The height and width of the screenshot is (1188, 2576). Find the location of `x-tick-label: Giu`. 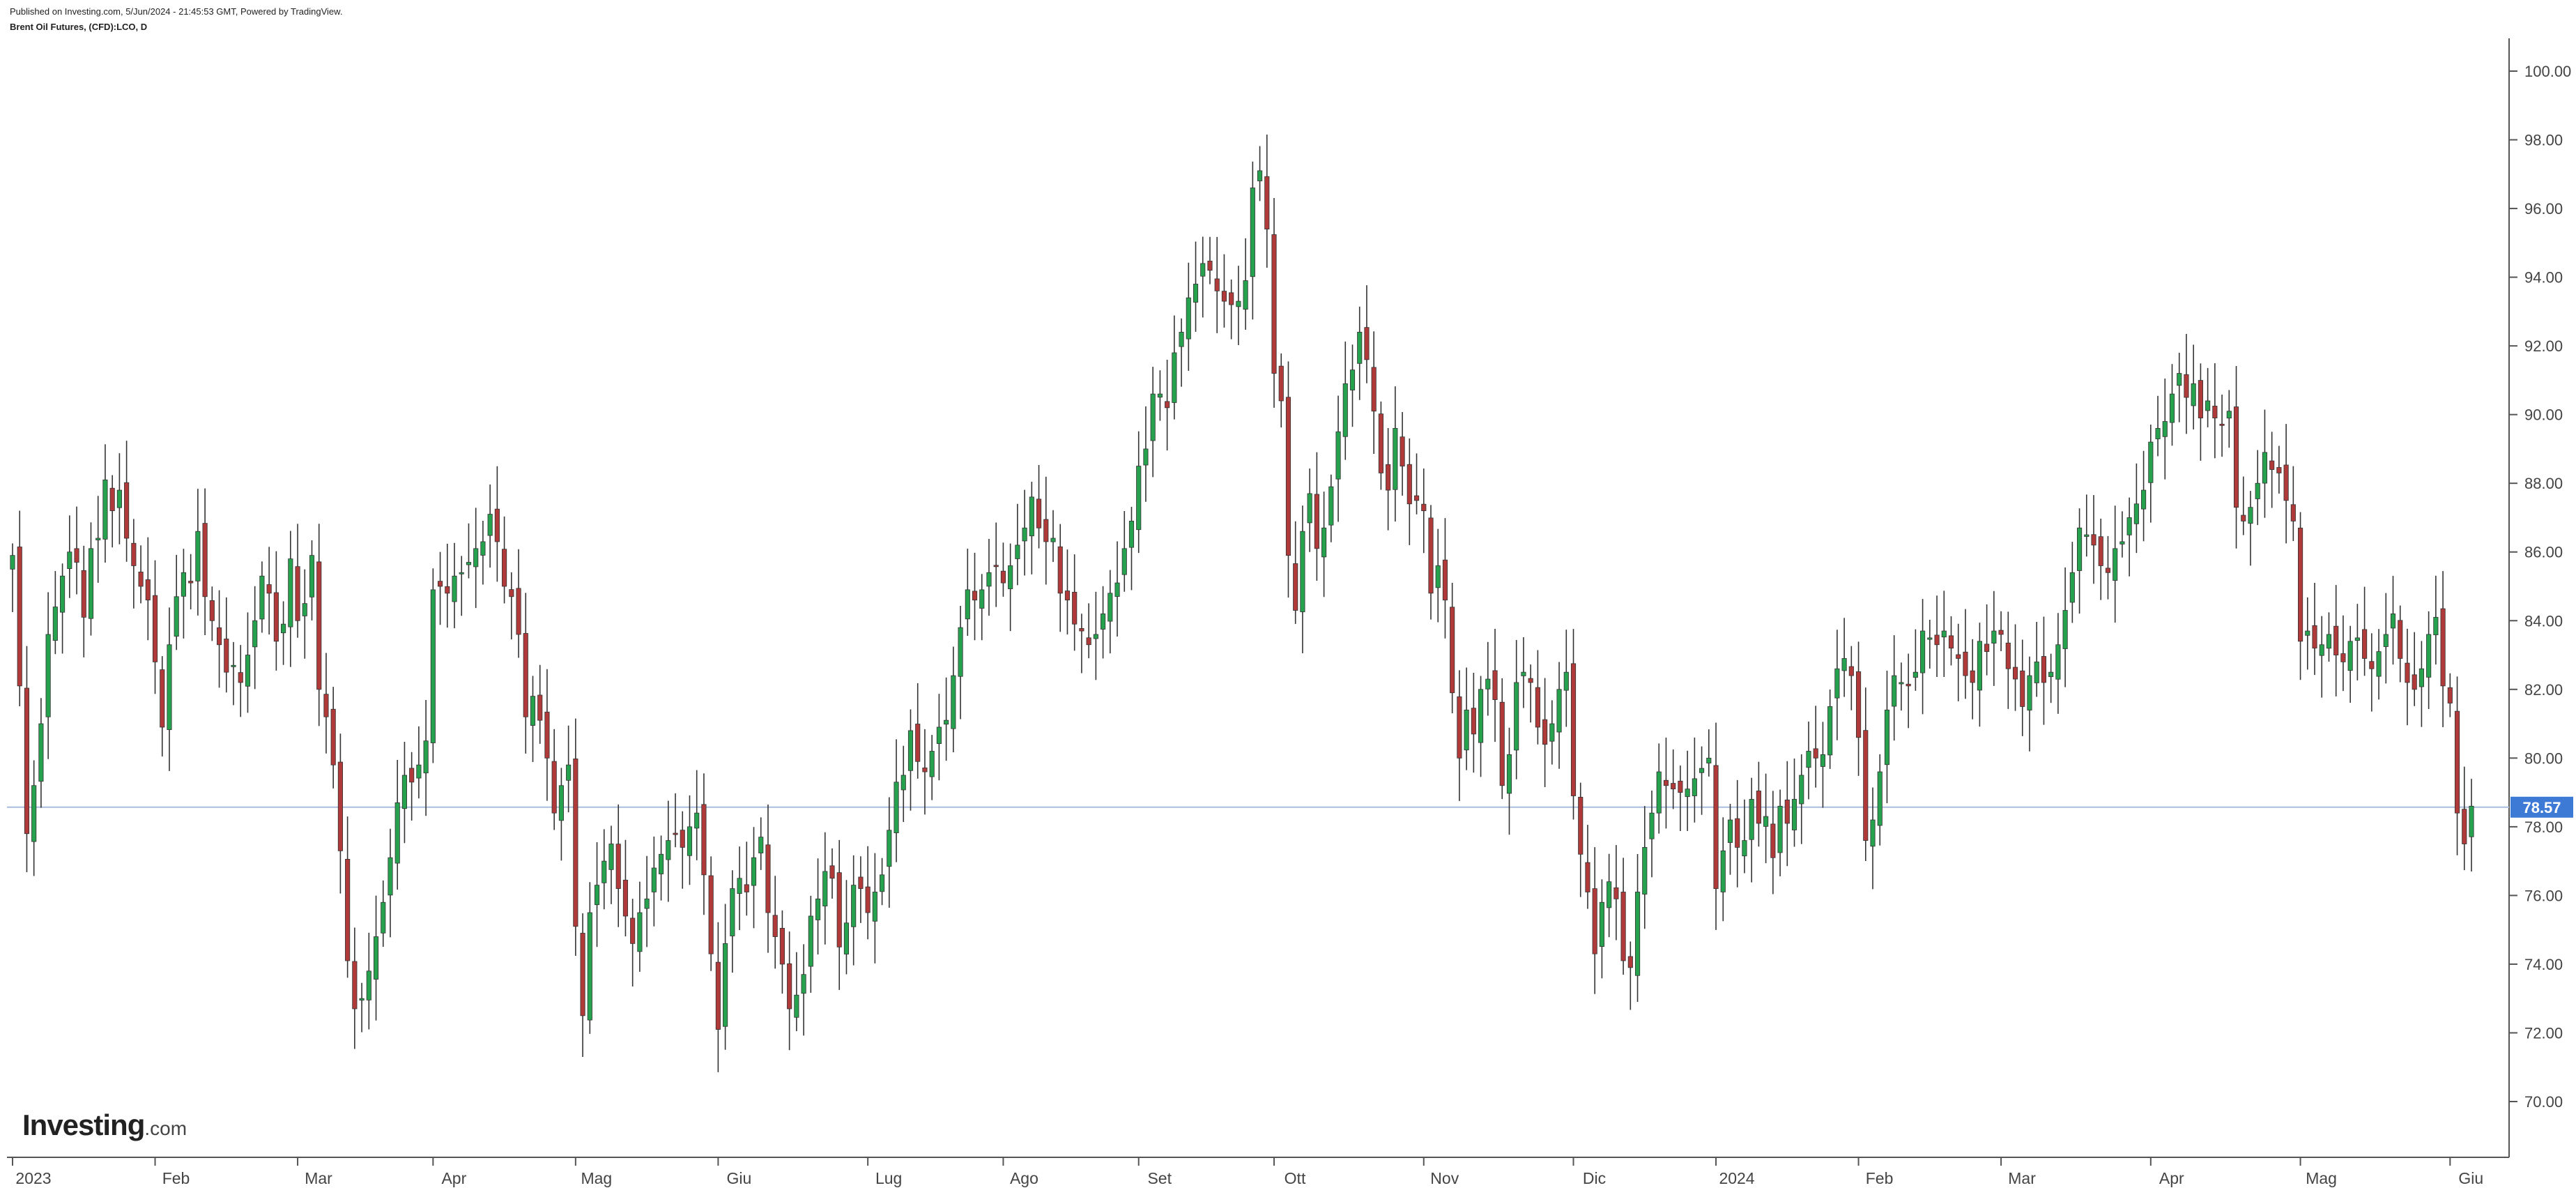

x-tick-label: Giu is located at coordinates (738, 1178).